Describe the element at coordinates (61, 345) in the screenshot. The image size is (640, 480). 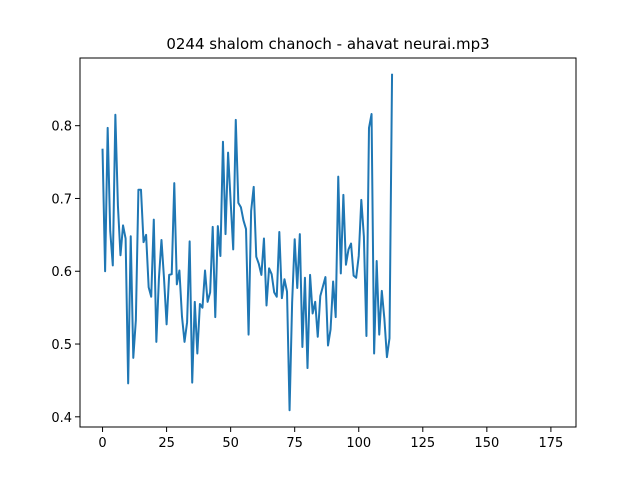
I see `y-tick-label: 0.5` at that location.